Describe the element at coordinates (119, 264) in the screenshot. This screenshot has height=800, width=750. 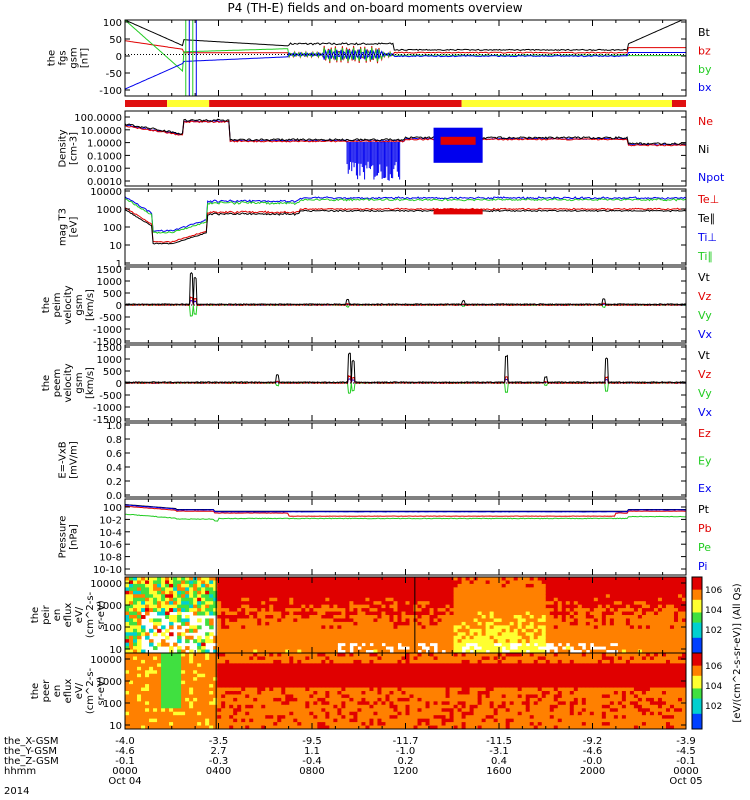
I see `temperature-tick-label: 1` at that location.